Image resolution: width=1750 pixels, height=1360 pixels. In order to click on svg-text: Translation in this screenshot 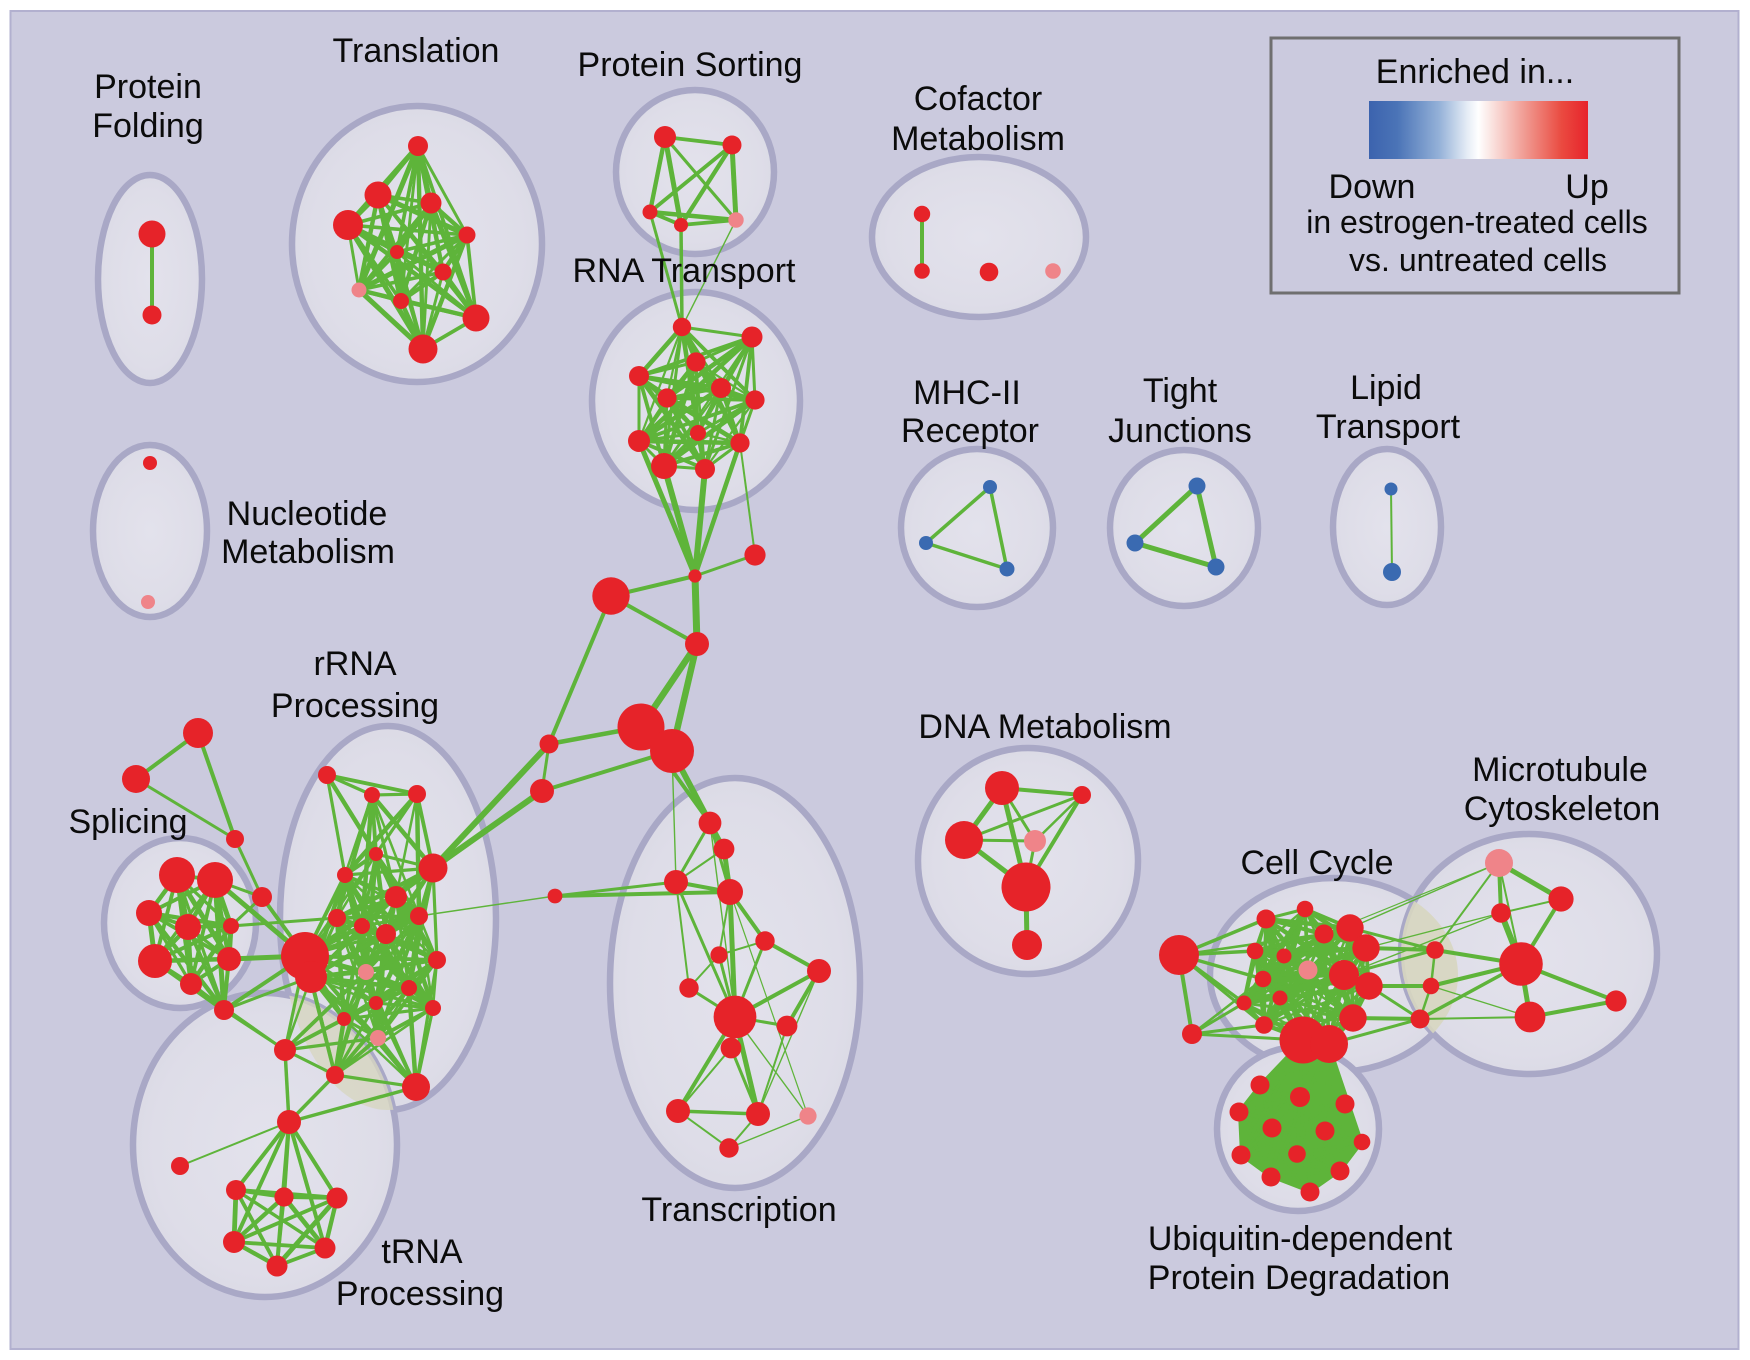, I will do `click(416, 51)`.